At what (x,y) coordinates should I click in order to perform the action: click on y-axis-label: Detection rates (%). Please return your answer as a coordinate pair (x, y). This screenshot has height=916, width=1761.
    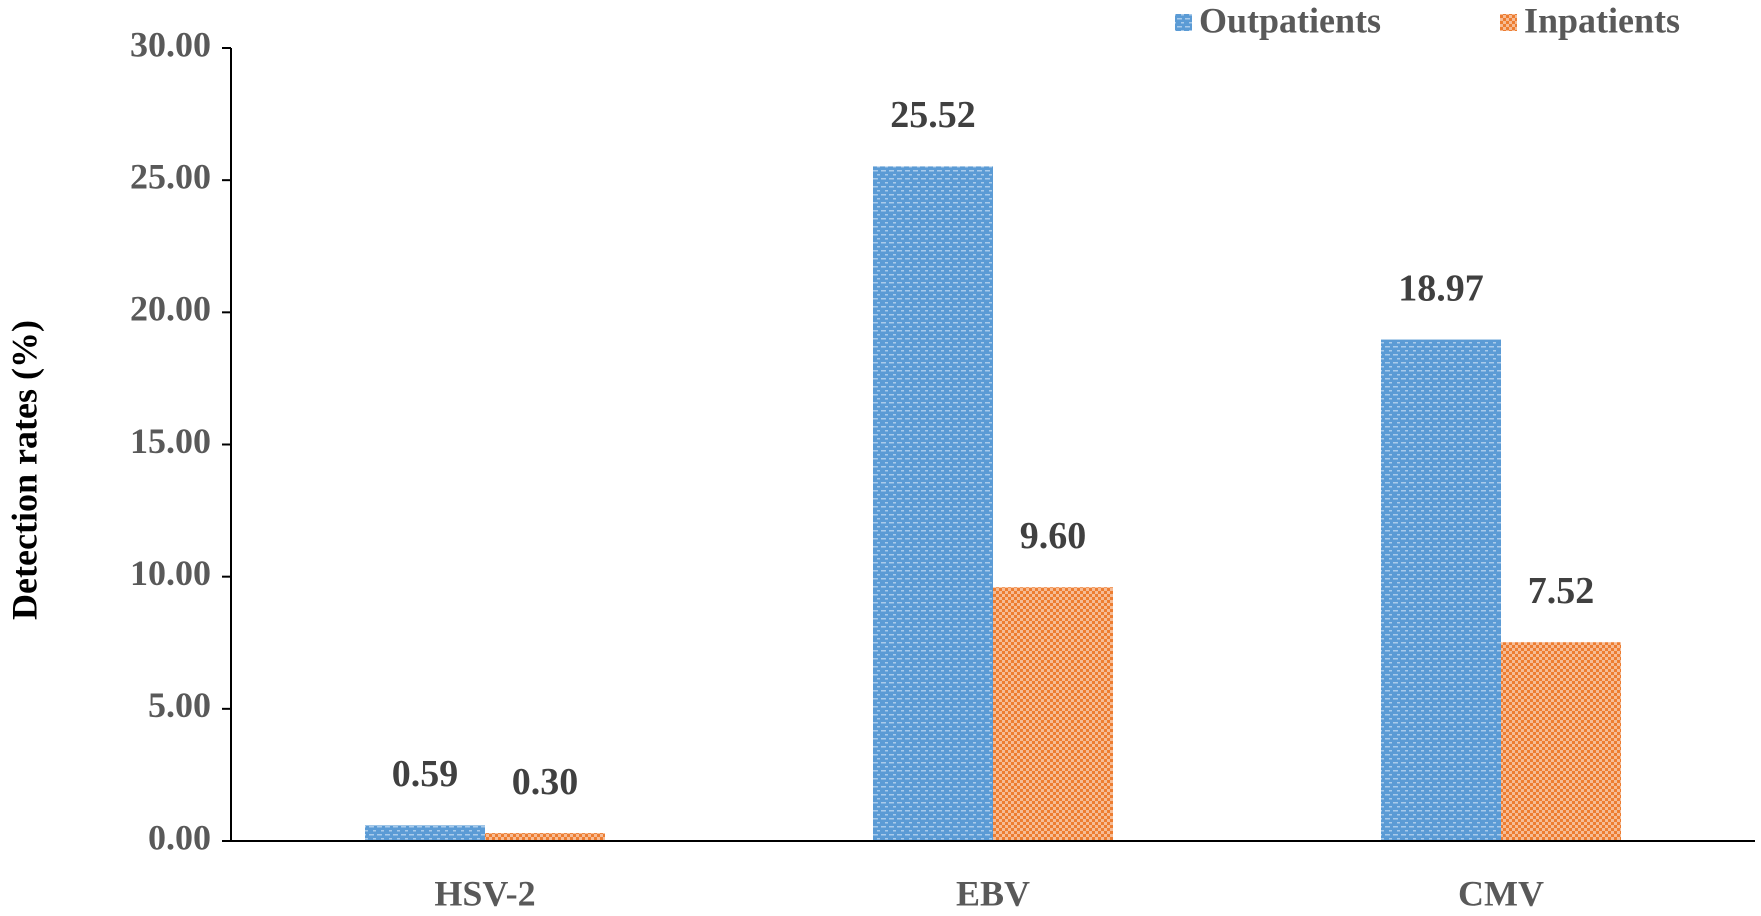
    Looking at the image, I should click on (24, 470).